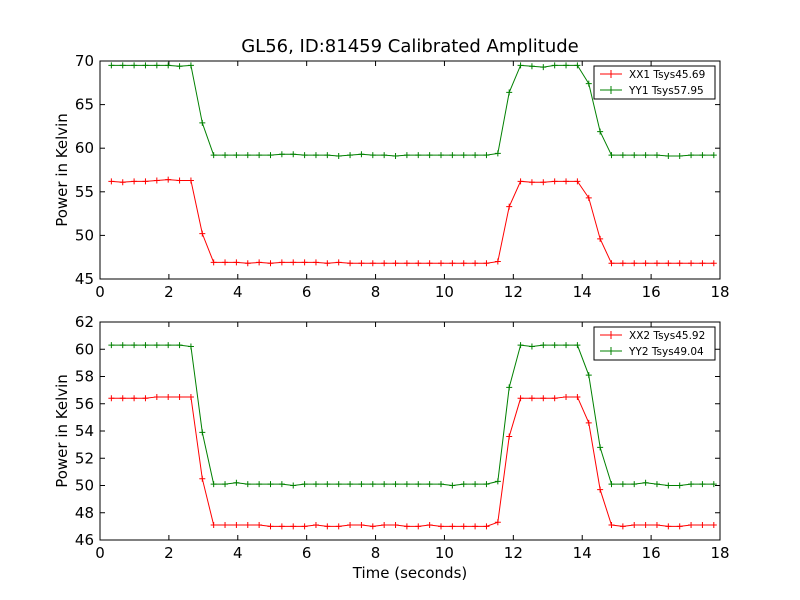 This screenshot has height=600, width=800. Describe the element at coordinates (410, 46) in the screenshot. I see `chart-title: GL56, ID:81459 Calibrated Amplitude` at that location.